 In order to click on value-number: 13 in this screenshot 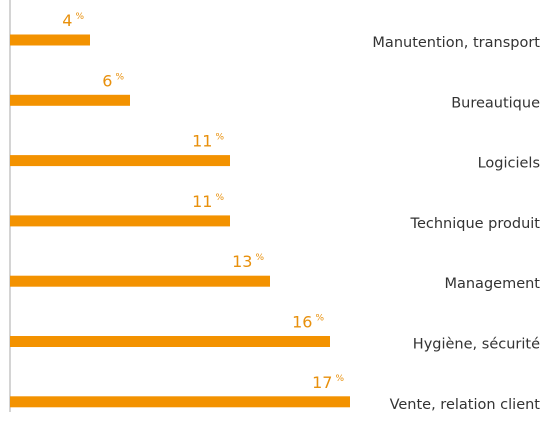, I will do `click(242, 261)`.